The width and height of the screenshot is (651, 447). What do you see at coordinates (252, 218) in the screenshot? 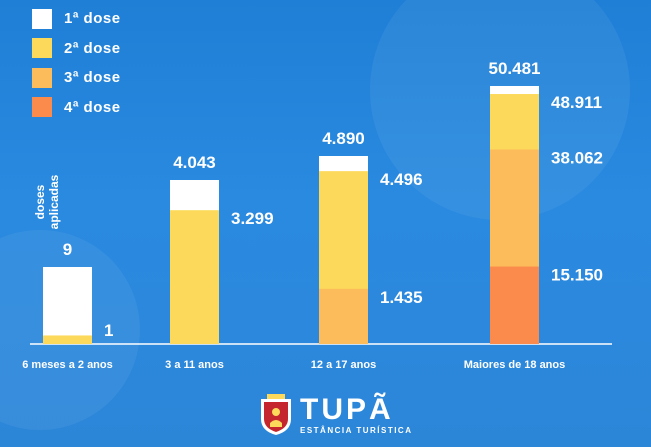
I see `data-label: 3.299` at bounding box center [252, 218].